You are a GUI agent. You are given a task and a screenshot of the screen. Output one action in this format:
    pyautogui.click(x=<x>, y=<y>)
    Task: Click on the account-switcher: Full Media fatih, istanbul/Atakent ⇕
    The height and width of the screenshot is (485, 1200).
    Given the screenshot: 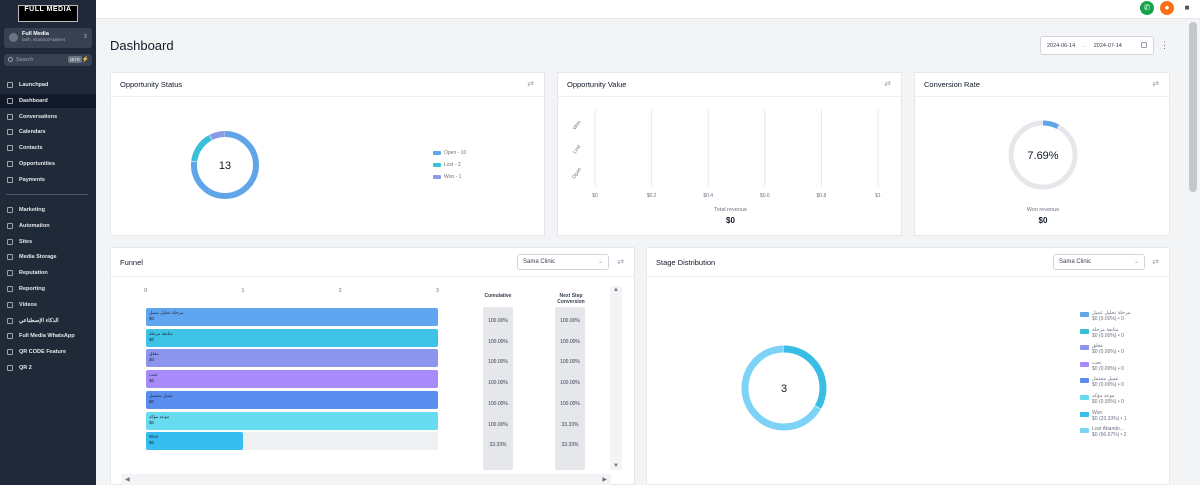 What is the action you would take?
    pyautogui.click(x=48, y=38)
    